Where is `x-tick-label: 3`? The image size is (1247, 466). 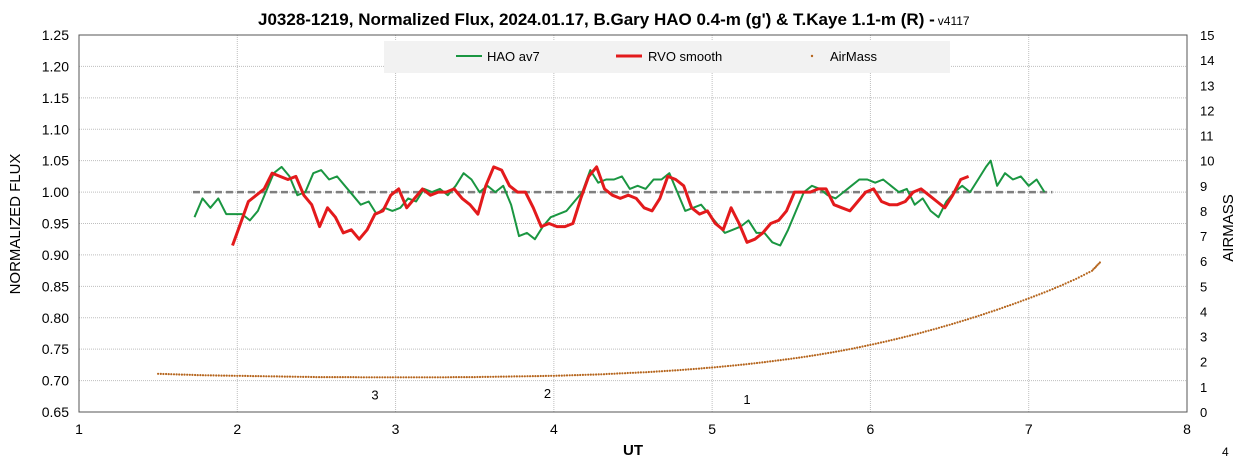 x-tick-label: 3 is located at coordinates (396, 429).